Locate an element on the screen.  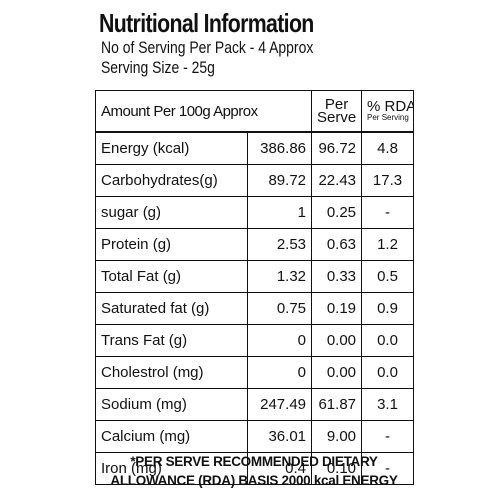
per-100g-cell: 36.01 is located at coordinates (279, 436).